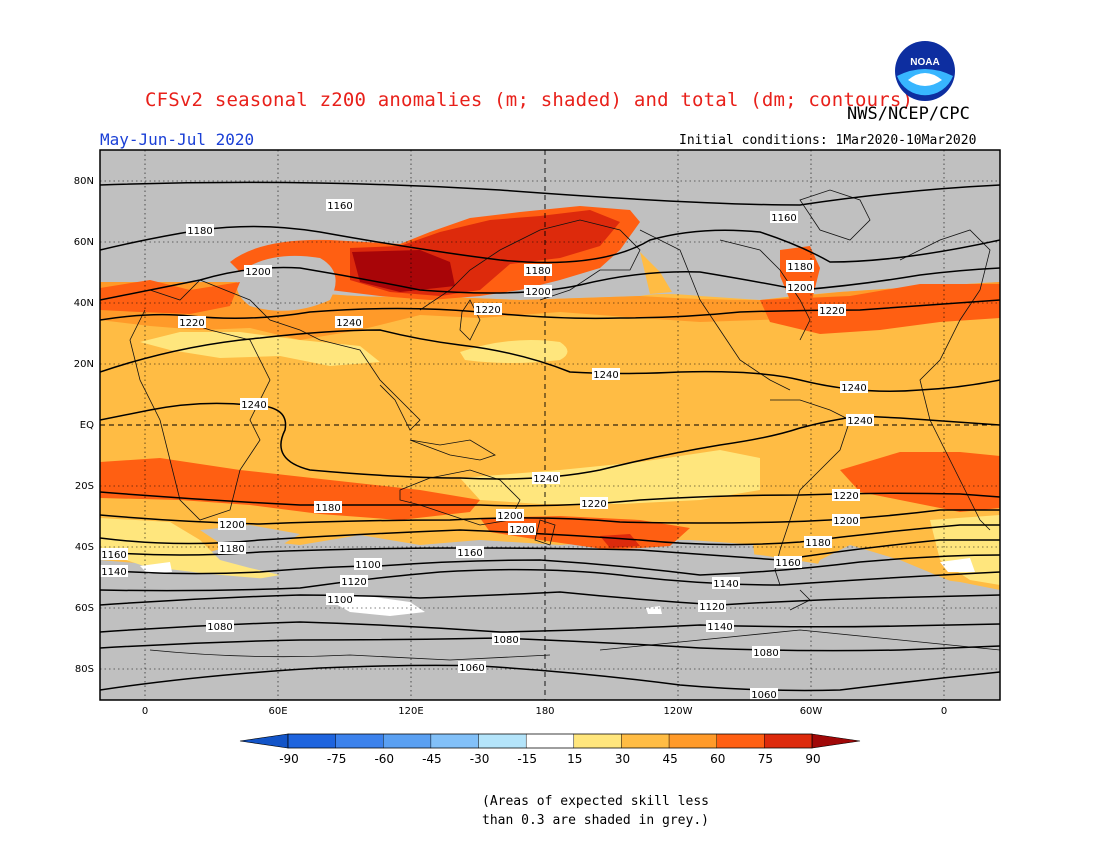 This screenshot has height=850, width=1100. Describe the element at coordinates (145, 711) in the screenshot. I see `lon-label: 0` at that location.